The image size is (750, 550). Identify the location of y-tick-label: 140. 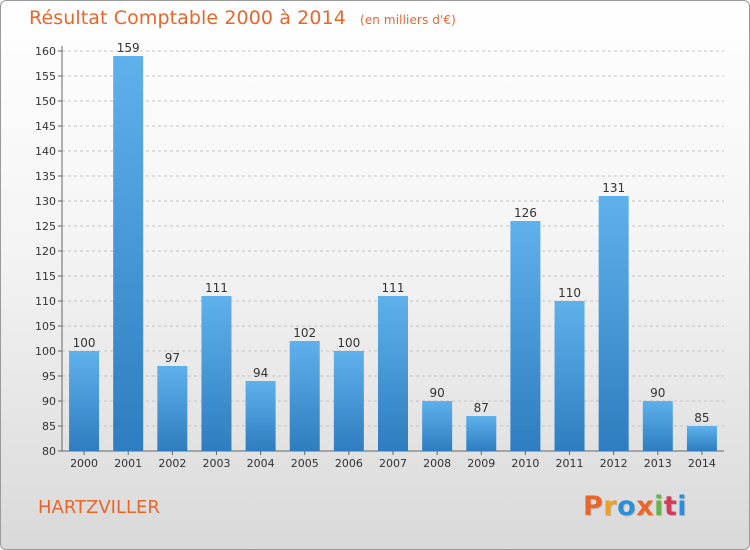
(45, 151).